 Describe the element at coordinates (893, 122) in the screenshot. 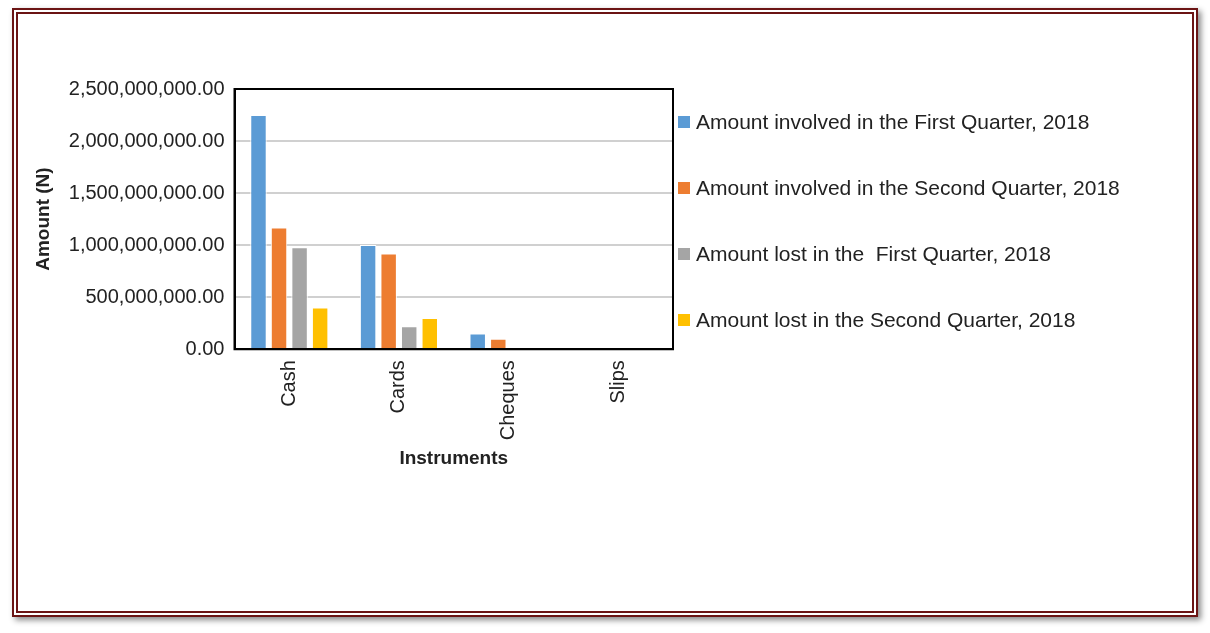

I see `legend-label: Amount involved in the First Quarter, 2018` at that location.